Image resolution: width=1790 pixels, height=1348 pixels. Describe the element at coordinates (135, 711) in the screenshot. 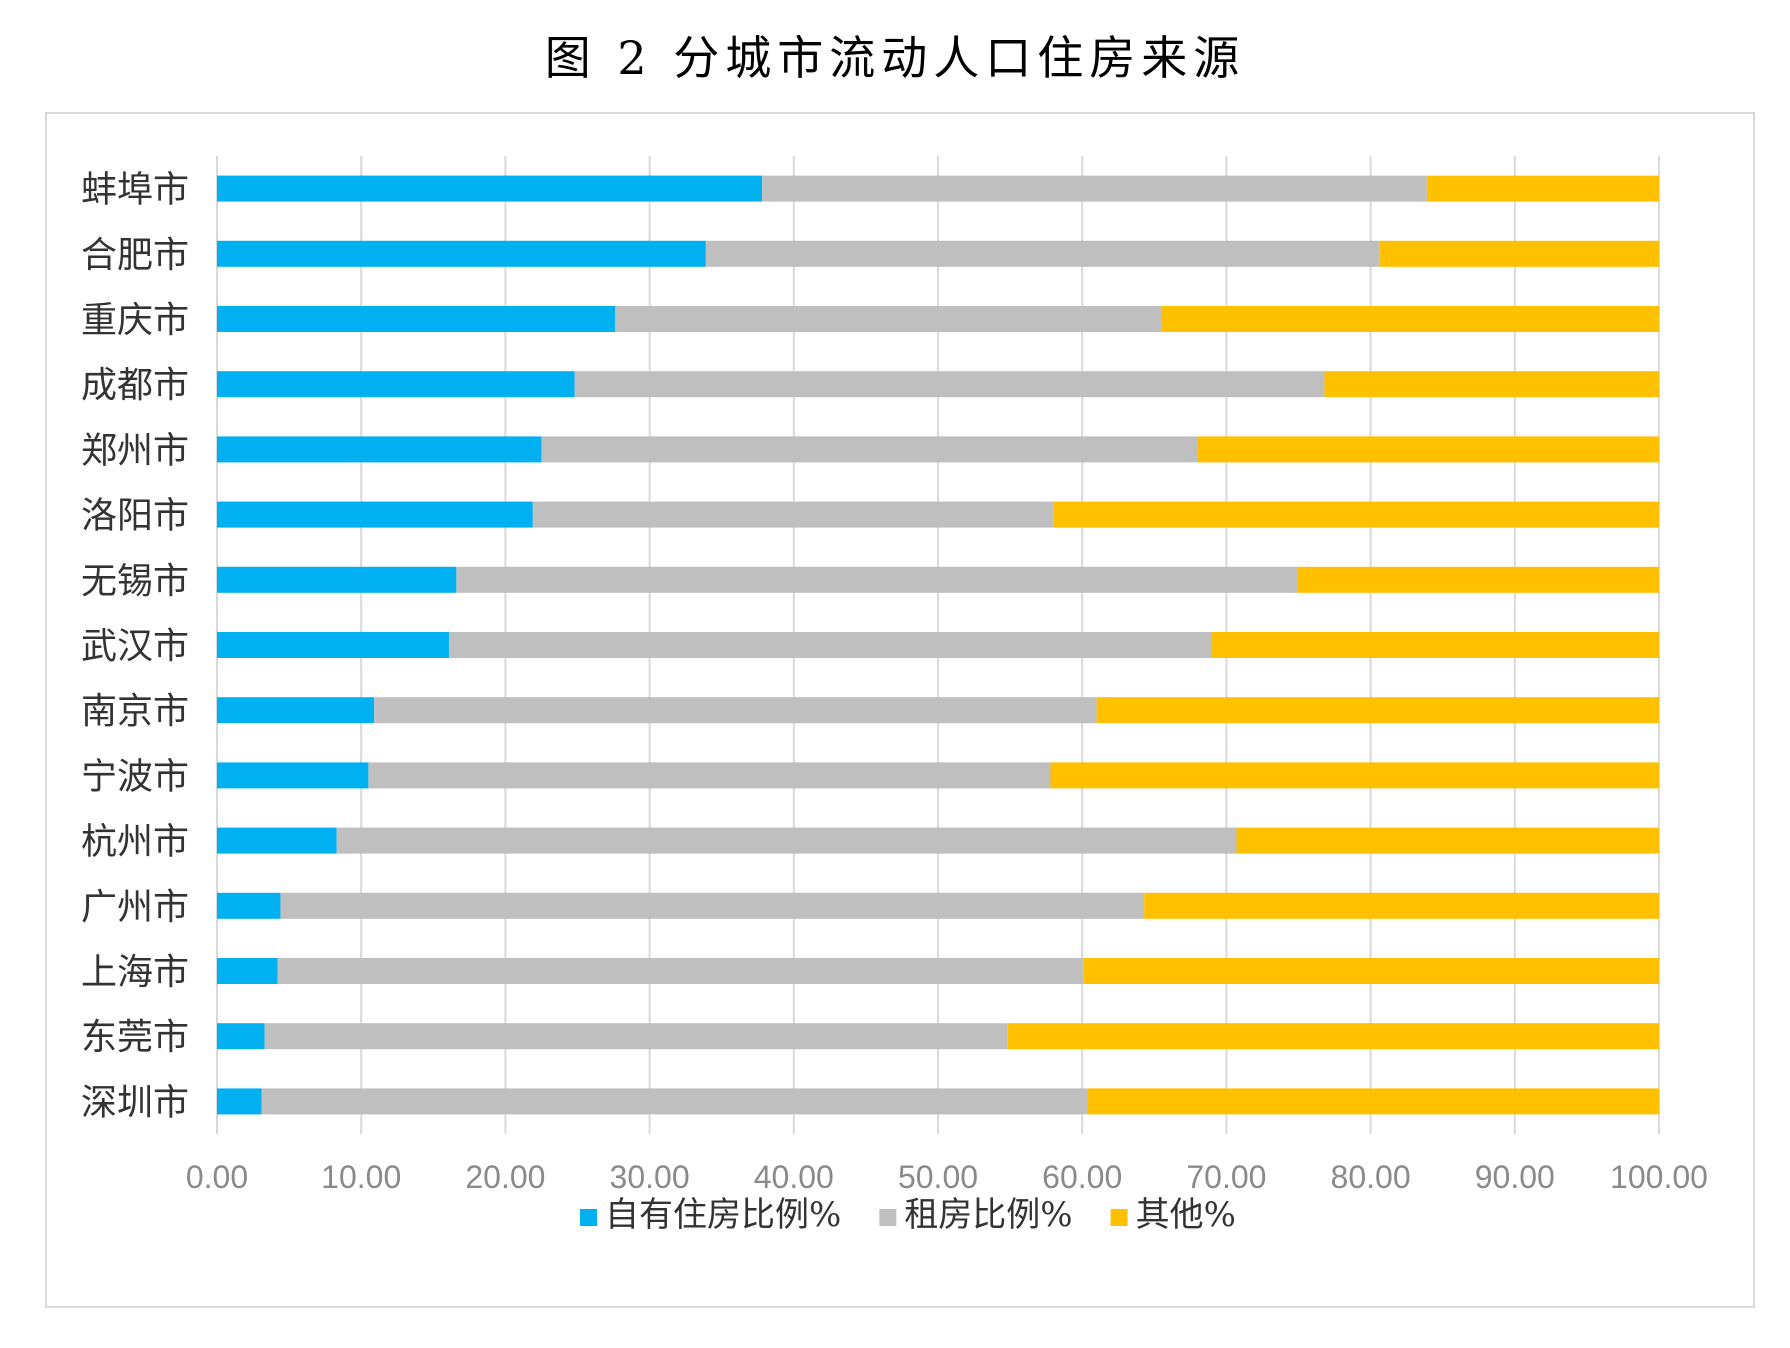

I see `category-label: 南京市` at that location.